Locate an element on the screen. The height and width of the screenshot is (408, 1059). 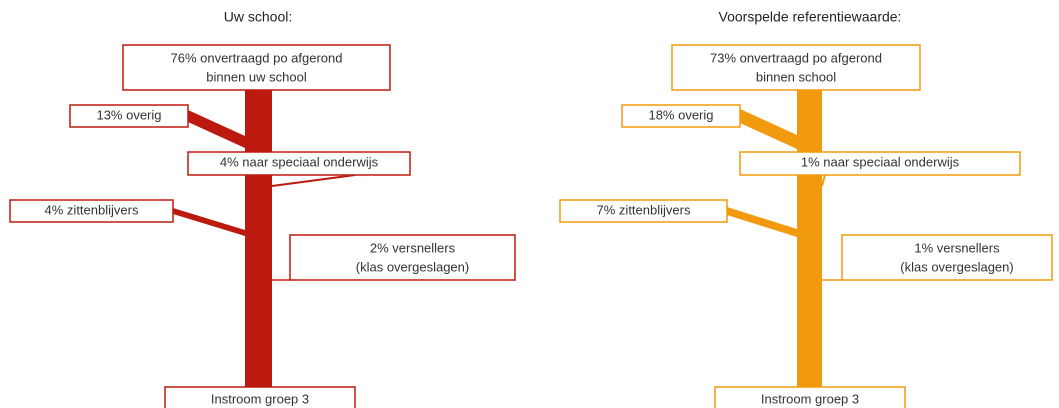
label-speciaal: 1% naar speciaal onderwijs is located at coordinates (880, 161).